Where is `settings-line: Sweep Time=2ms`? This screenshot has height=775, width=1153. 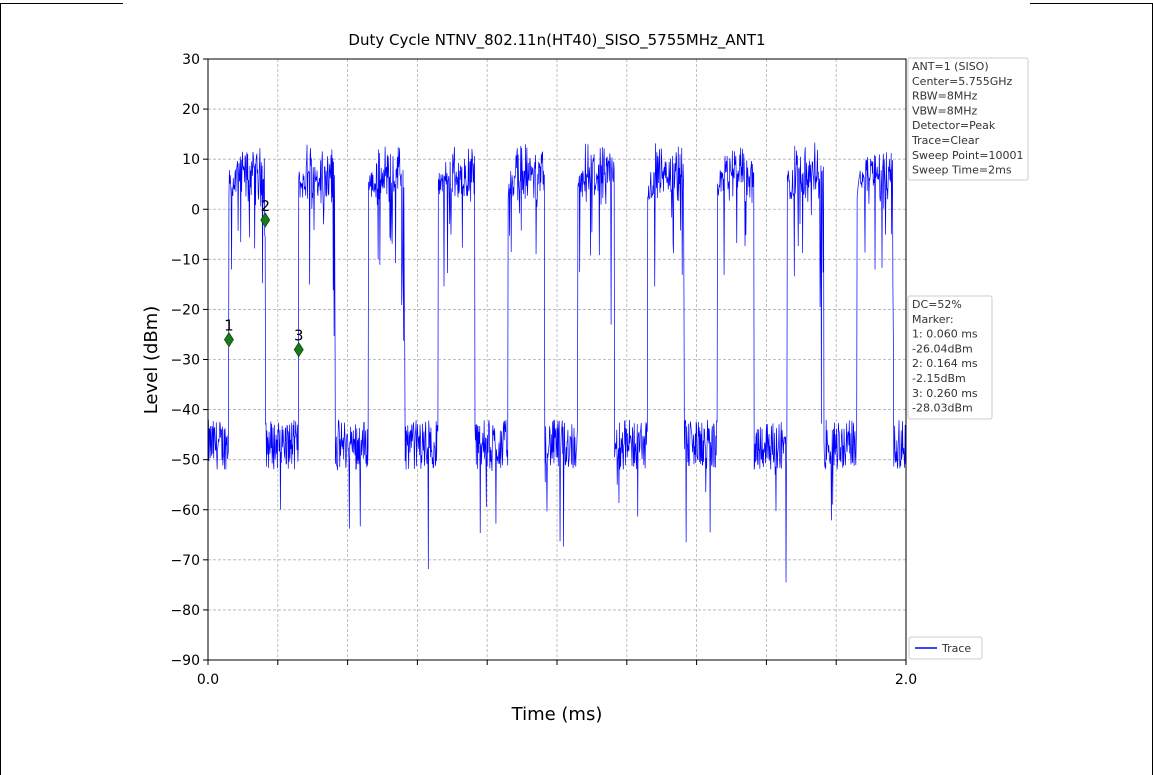 settings-line: Sweep Time=2ms is located at coordinates (962, 170).